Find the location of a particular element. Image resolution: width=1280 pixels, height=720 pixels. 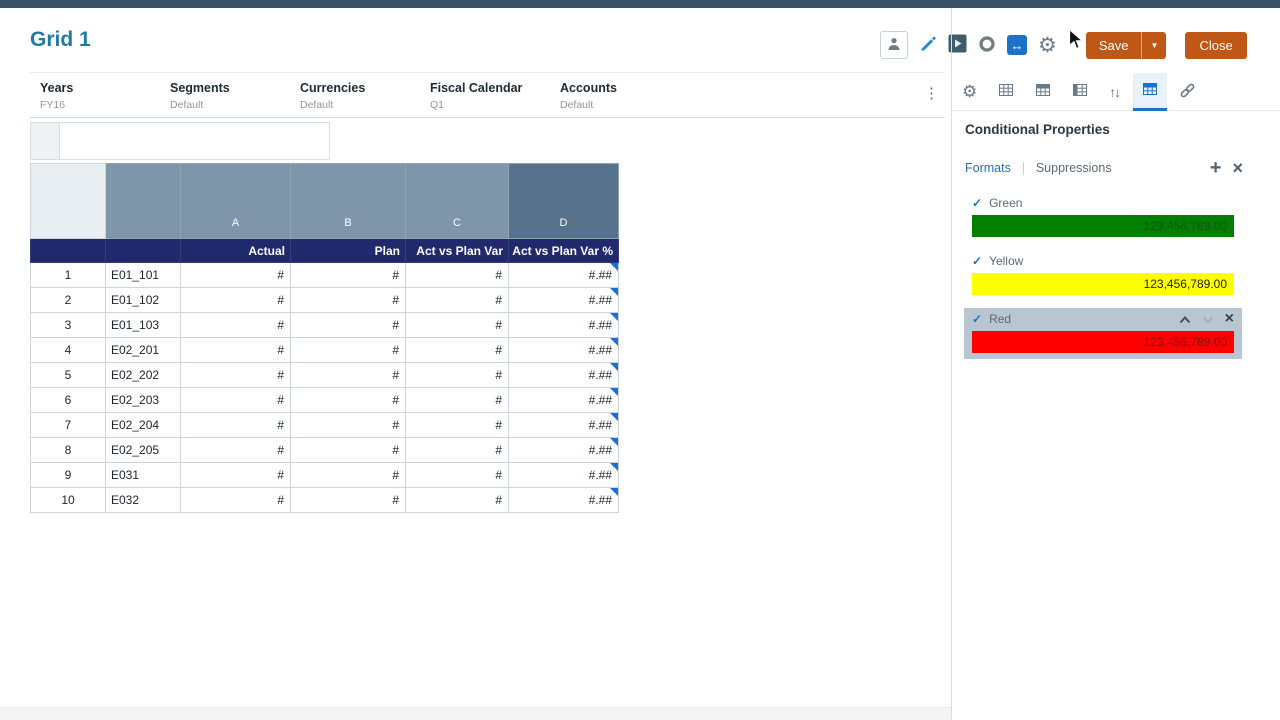

grid-layout-button is located at coordinates (1006, 91).